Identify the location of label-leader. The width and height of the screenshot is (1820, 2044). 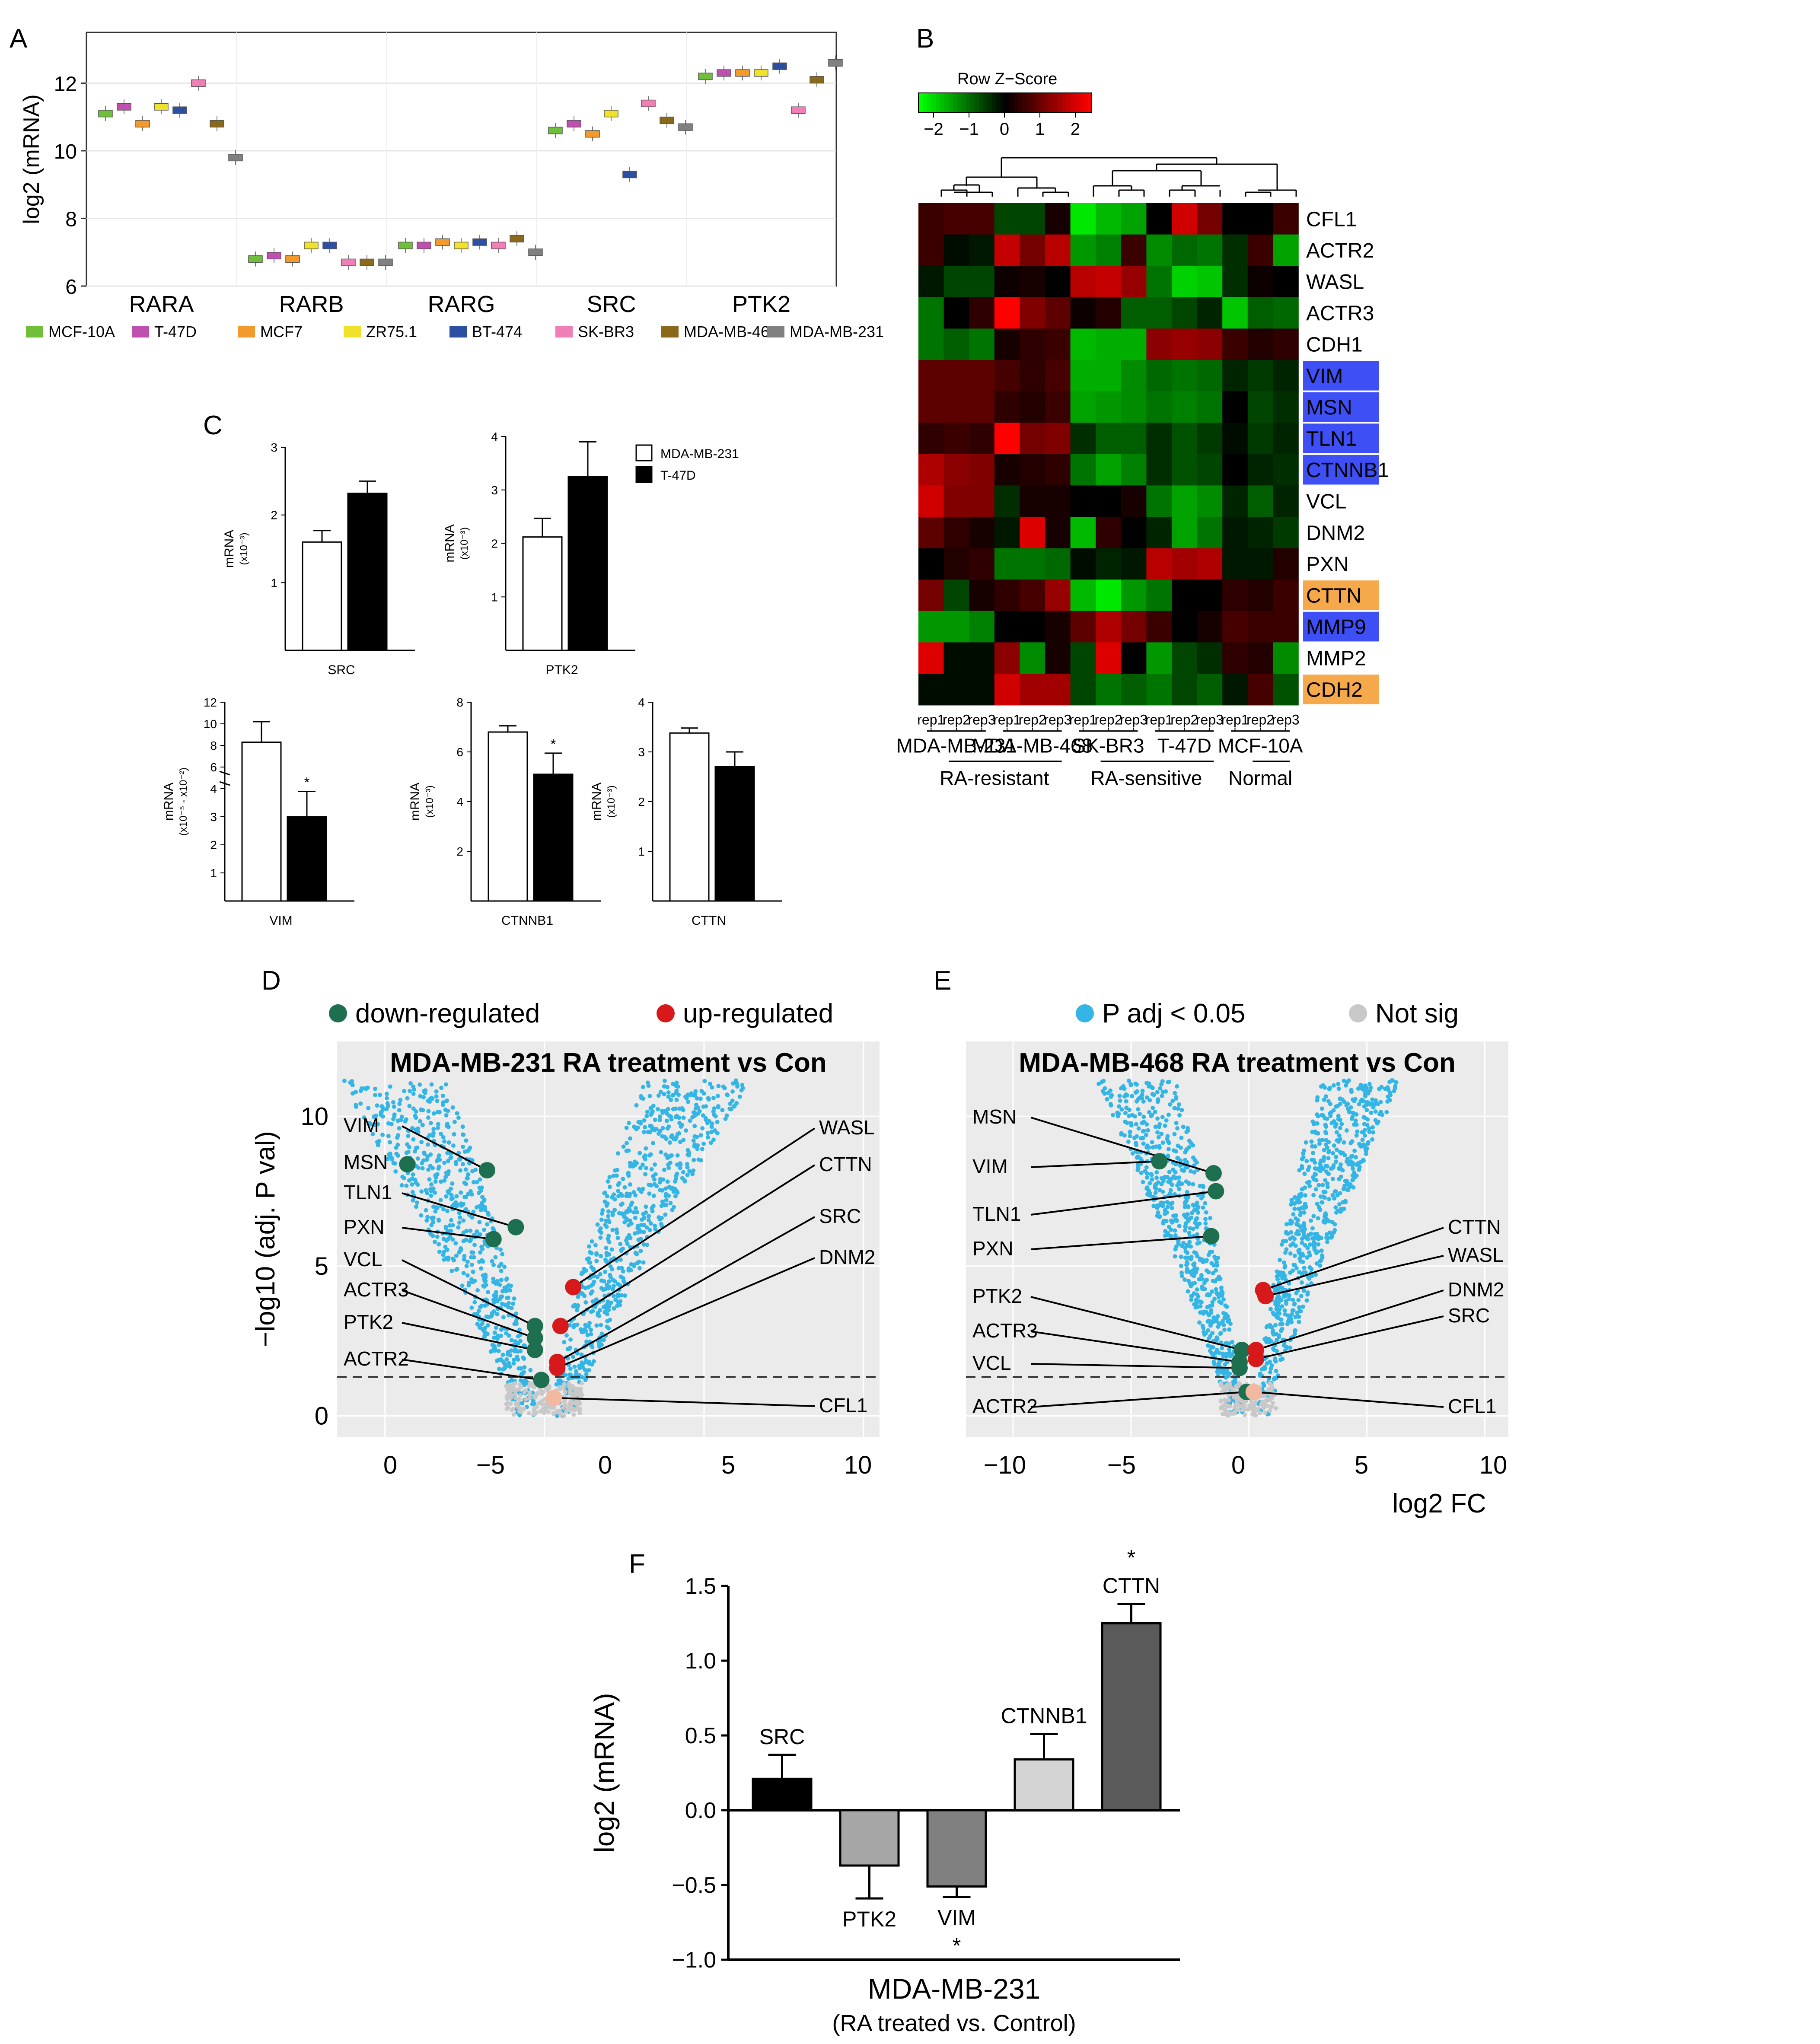
(686, 1289).